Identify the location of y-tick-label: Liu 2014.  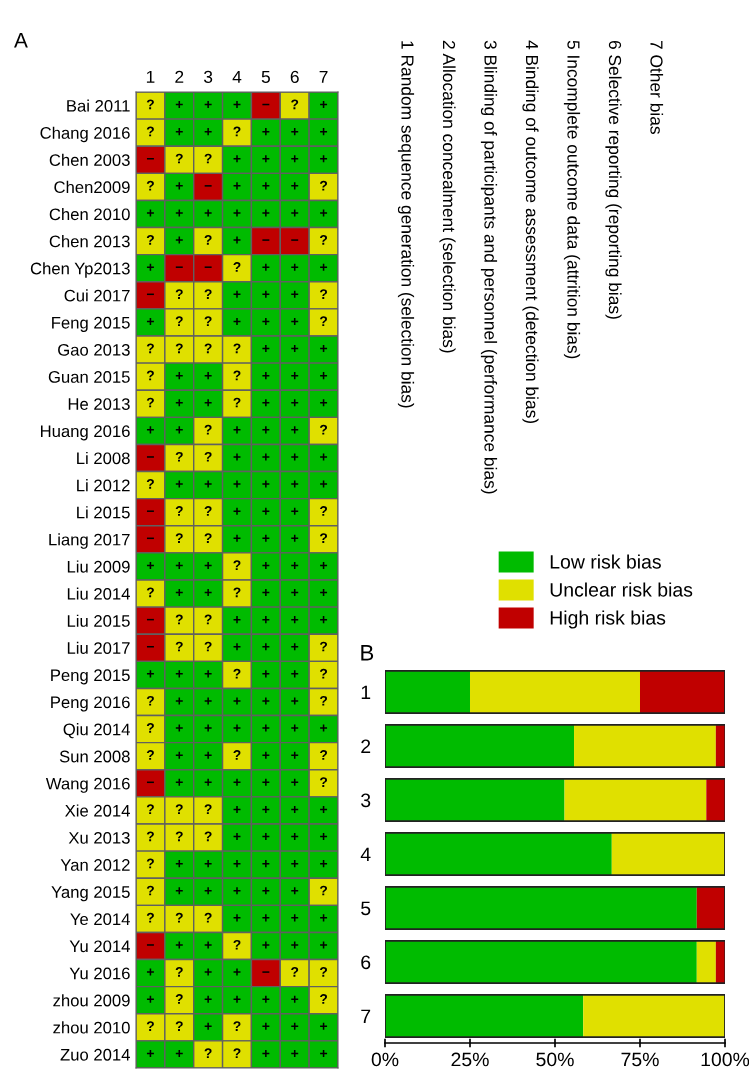
(98, 593).